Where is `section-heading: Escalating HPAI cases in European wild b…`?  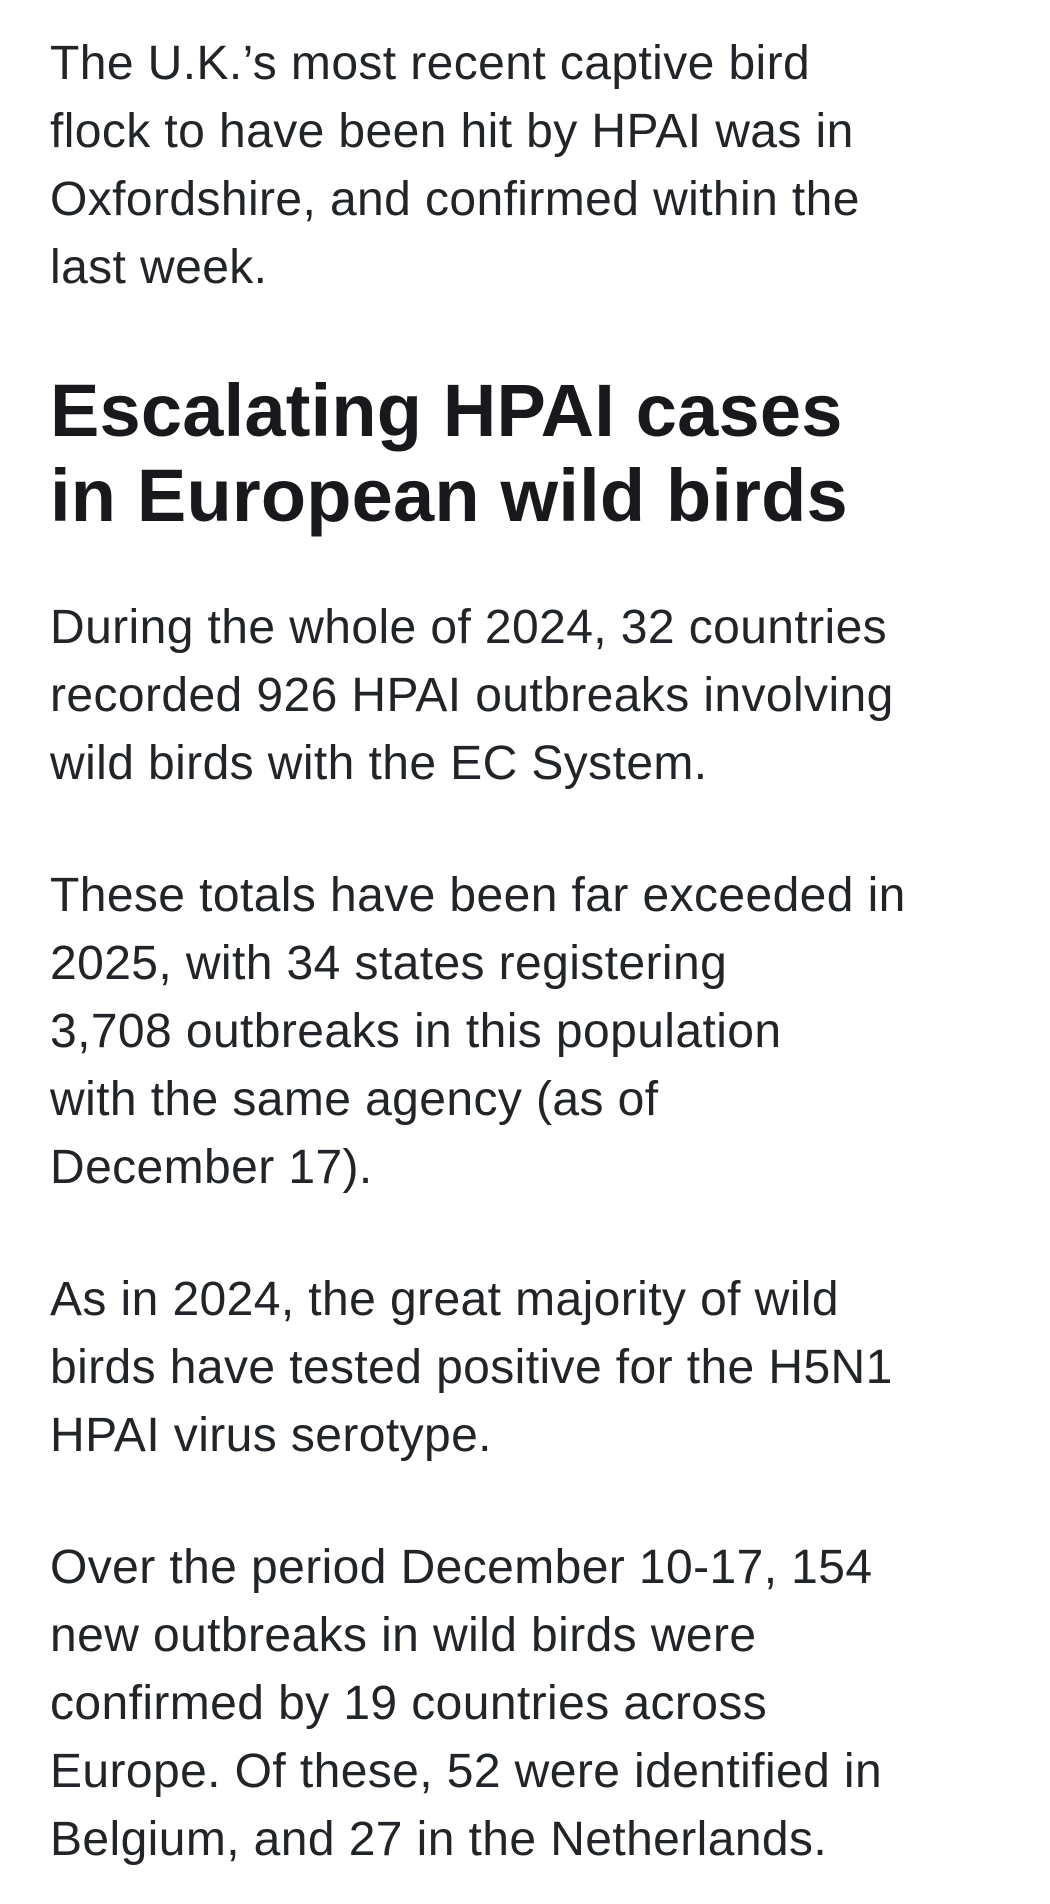 section-heading: Escalating HPAI cases in European wild b… is located at coordinates (449, 453).